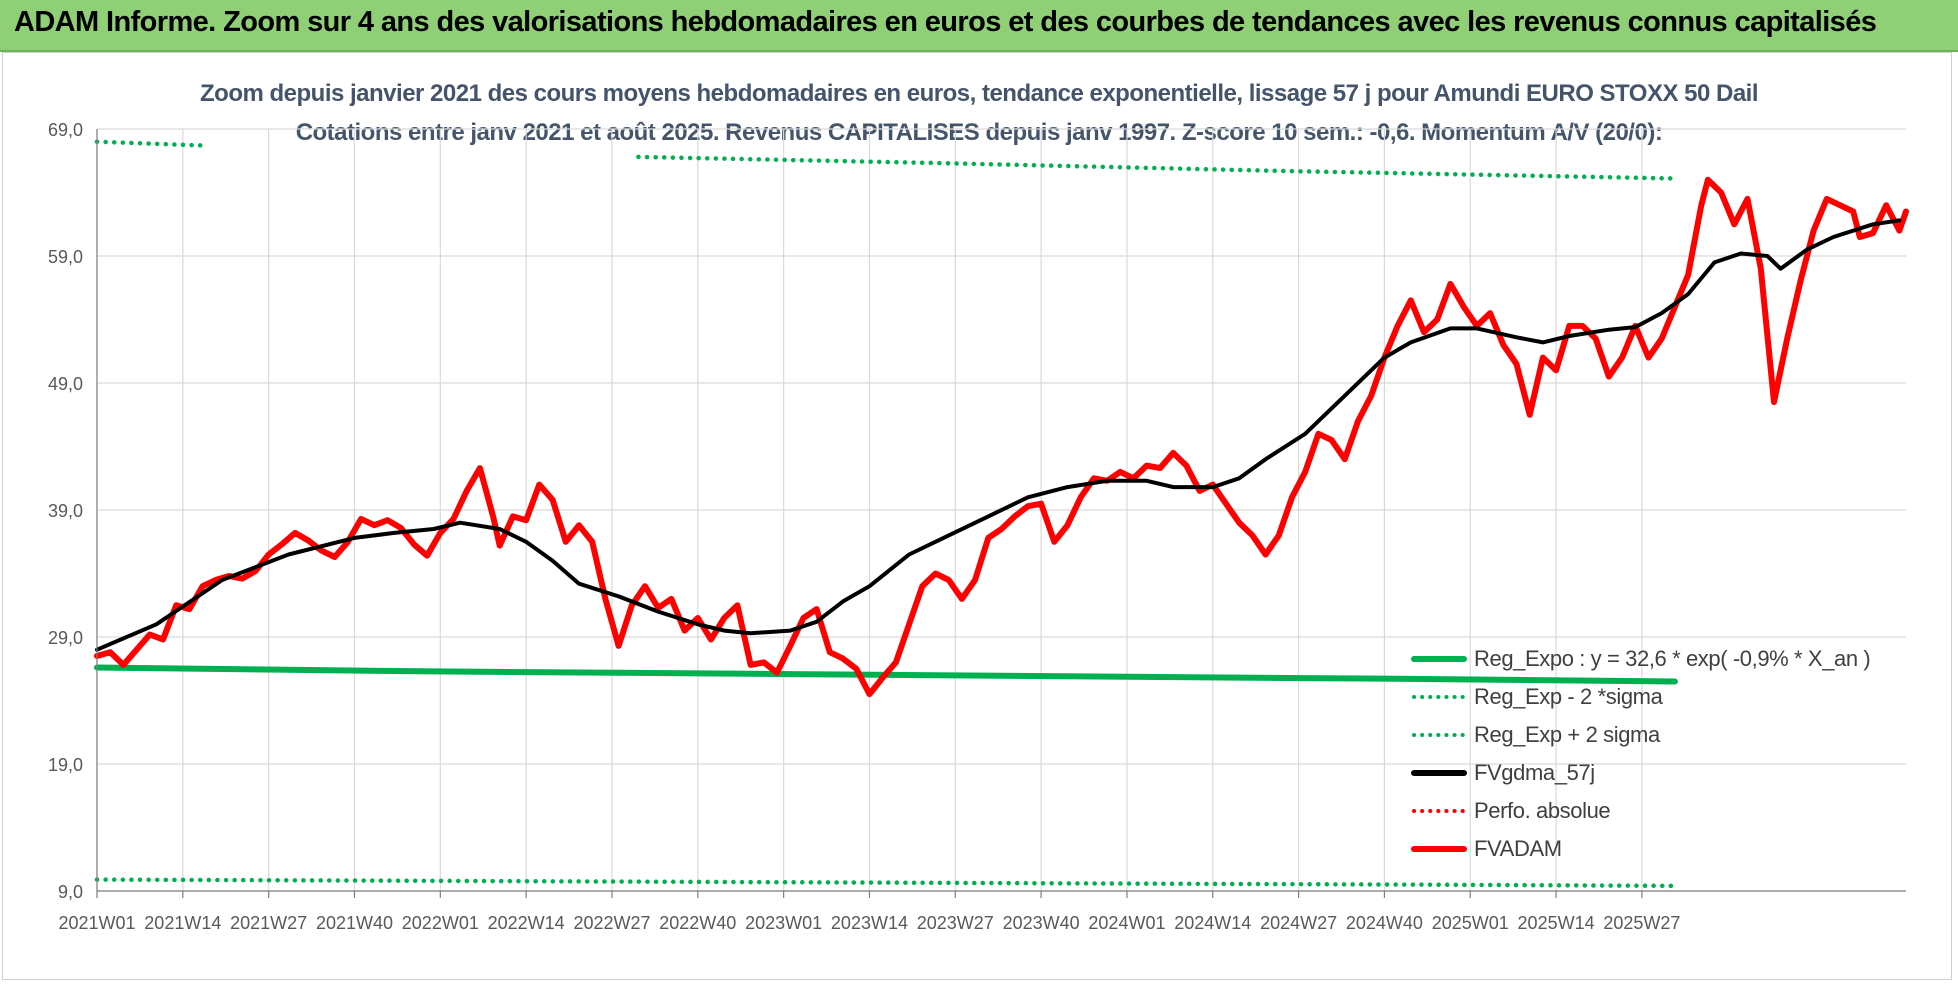 The width and height of the screenshot is (1958, 984). Describe the element at coordinates (1518, 848) in the screenshot. I see `legend-label: FVADAM` at that location.